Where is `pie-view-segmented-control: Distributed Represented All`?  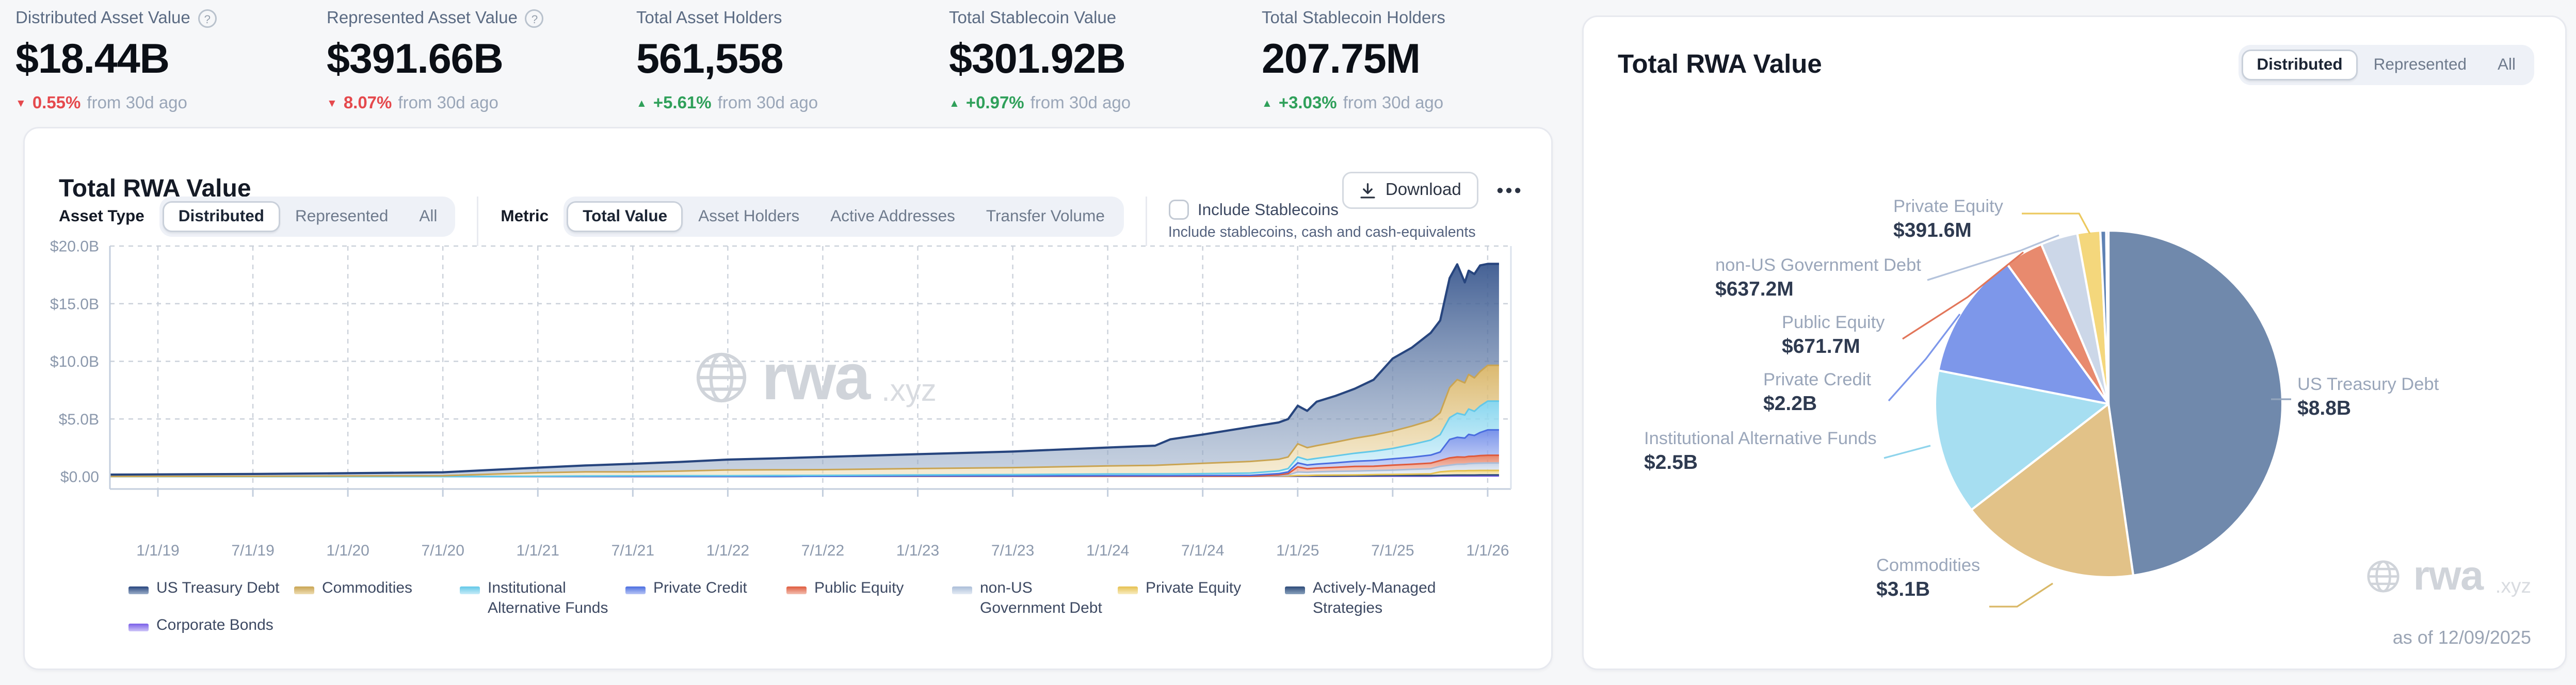
pie-view-segmented-control: Distributed Represented All is located at coordinates (2386, 65).